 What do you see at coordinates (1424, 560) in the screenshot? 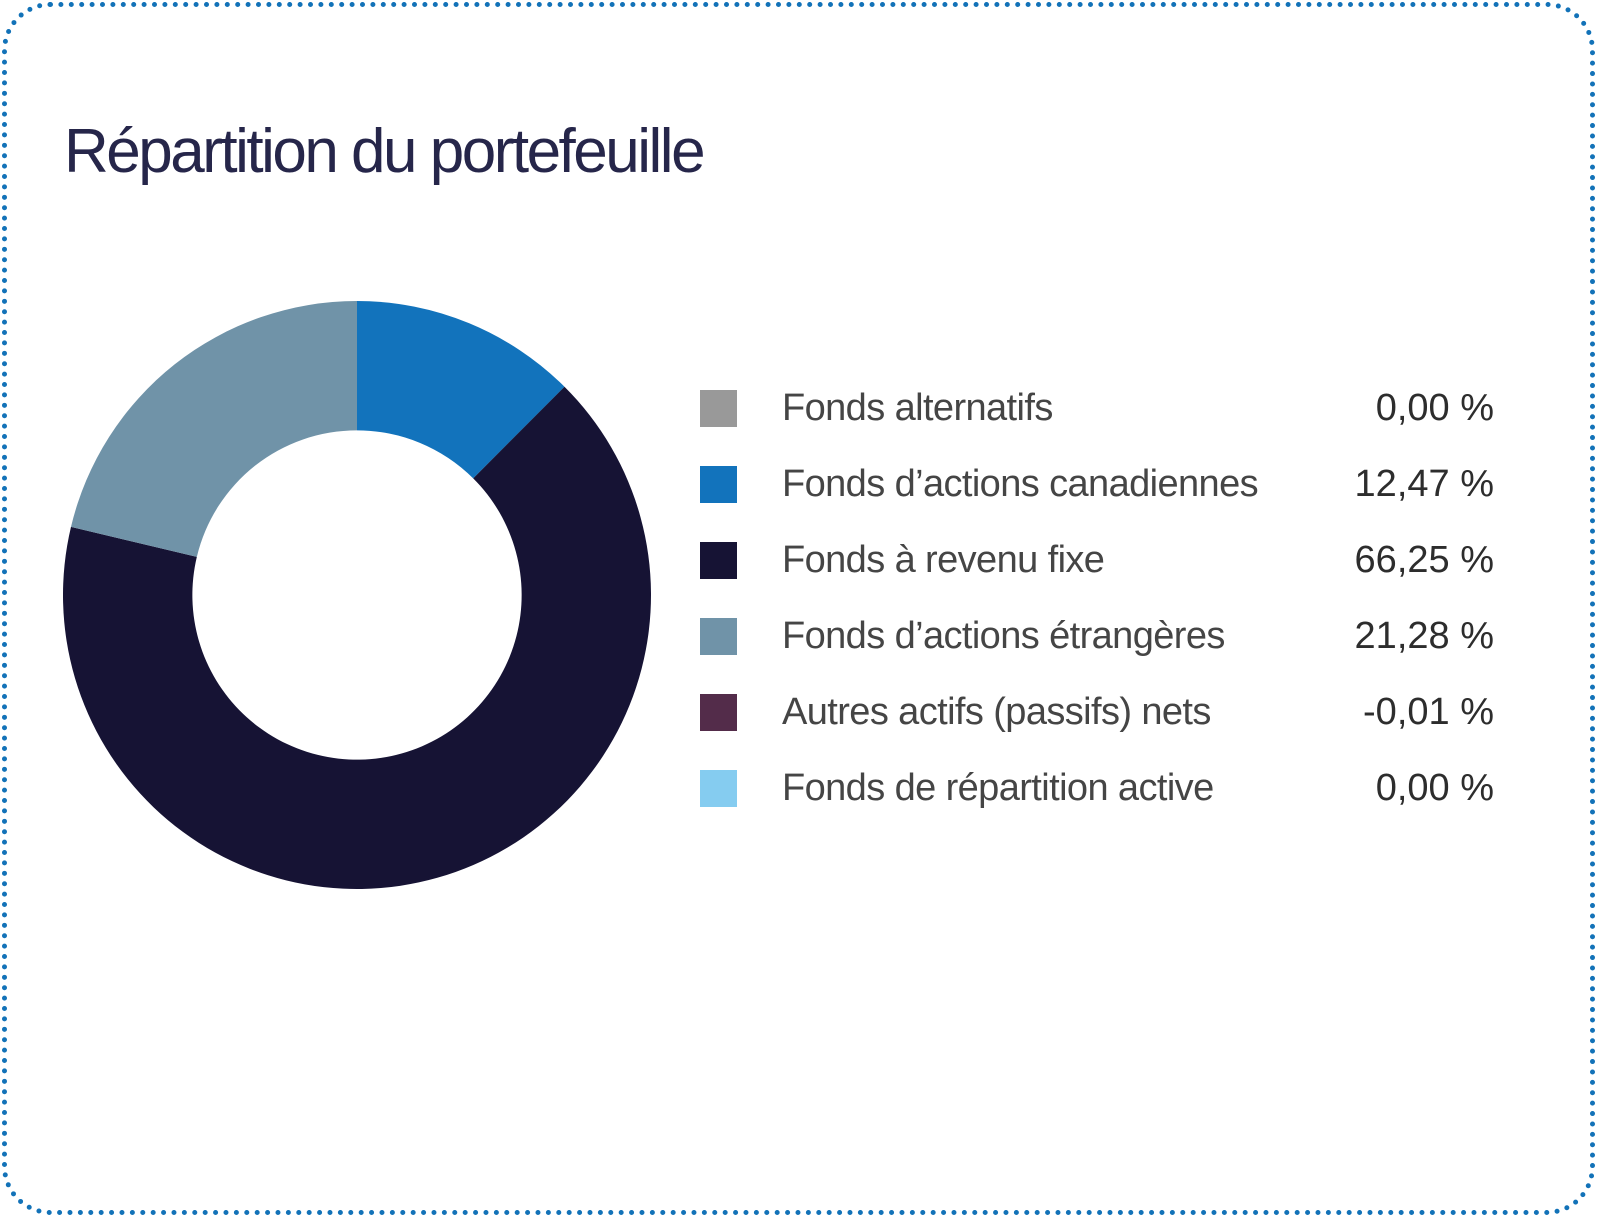
I see `legend-value: 66,25 %` at bounding box center [1424, 560].